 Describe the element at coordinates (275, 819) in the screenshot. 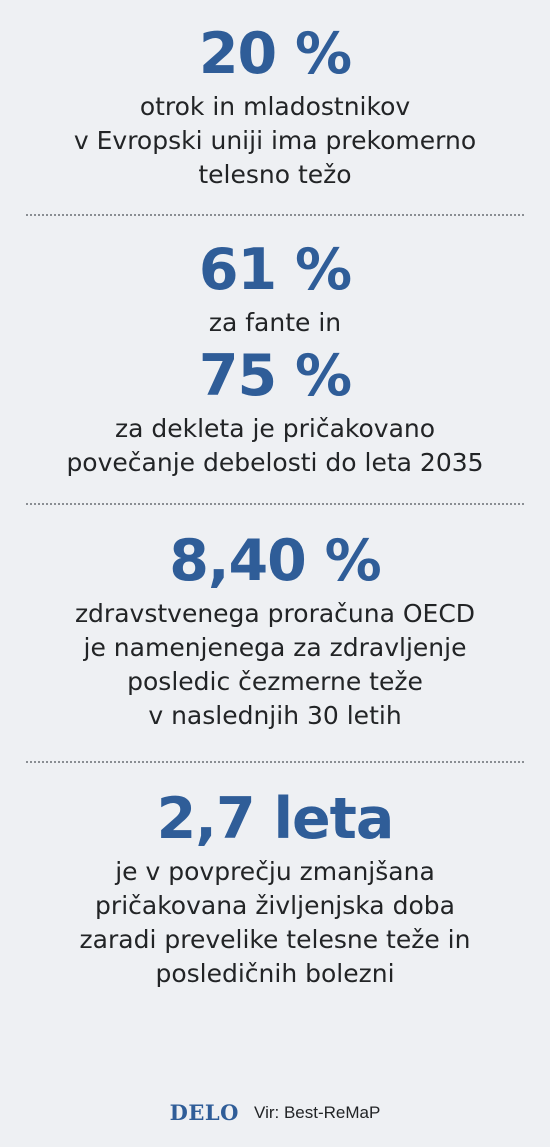

I see `stat-value: 2,7 leta` at that location.